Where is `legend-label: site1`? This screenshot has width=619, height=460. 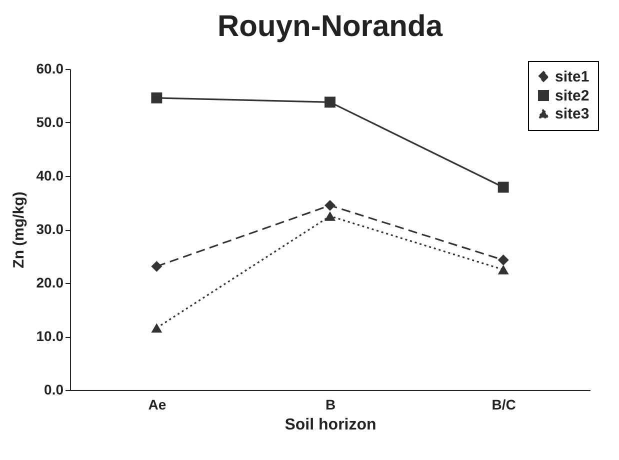
legend-label: site1 is located at coordinates (572, 77).